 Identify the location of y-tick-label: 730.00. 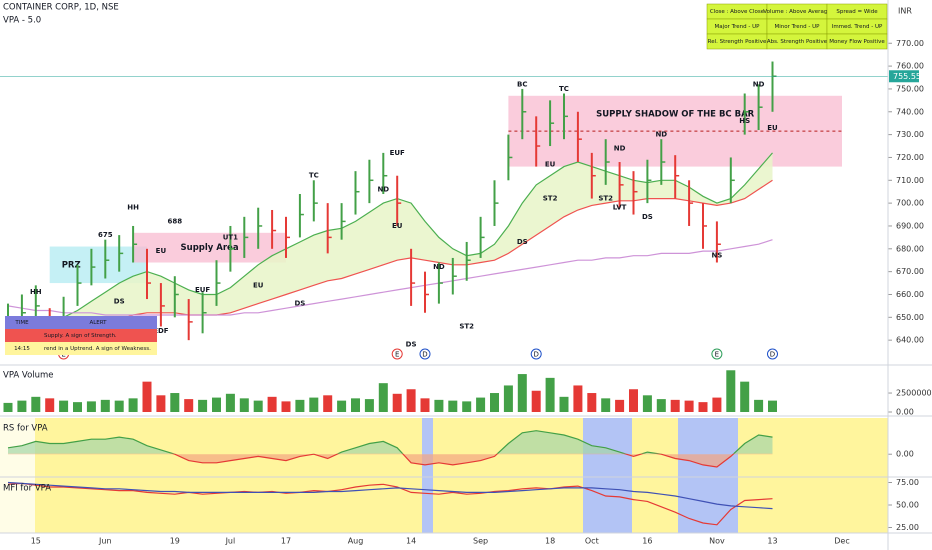
(910, 134).